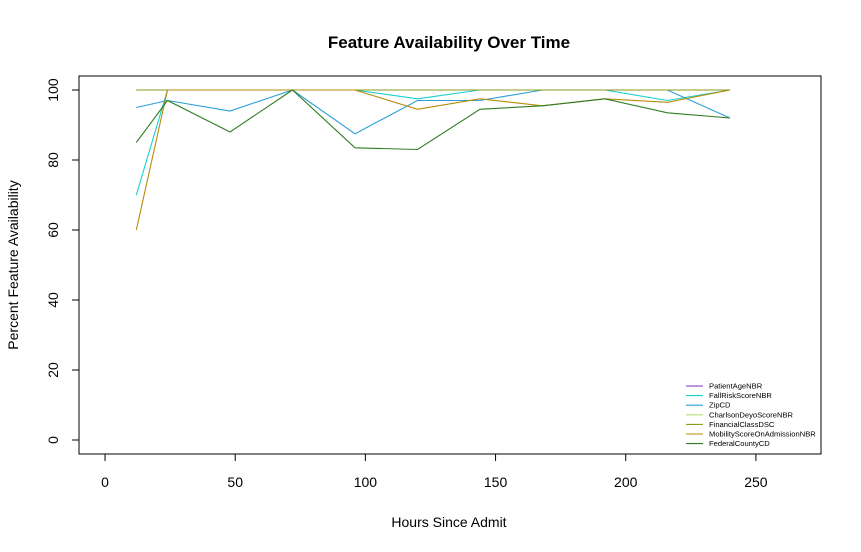  Describe the element at coordinates (626, 482) in the screenshot. I see `x-tick-label: 200` at that location.